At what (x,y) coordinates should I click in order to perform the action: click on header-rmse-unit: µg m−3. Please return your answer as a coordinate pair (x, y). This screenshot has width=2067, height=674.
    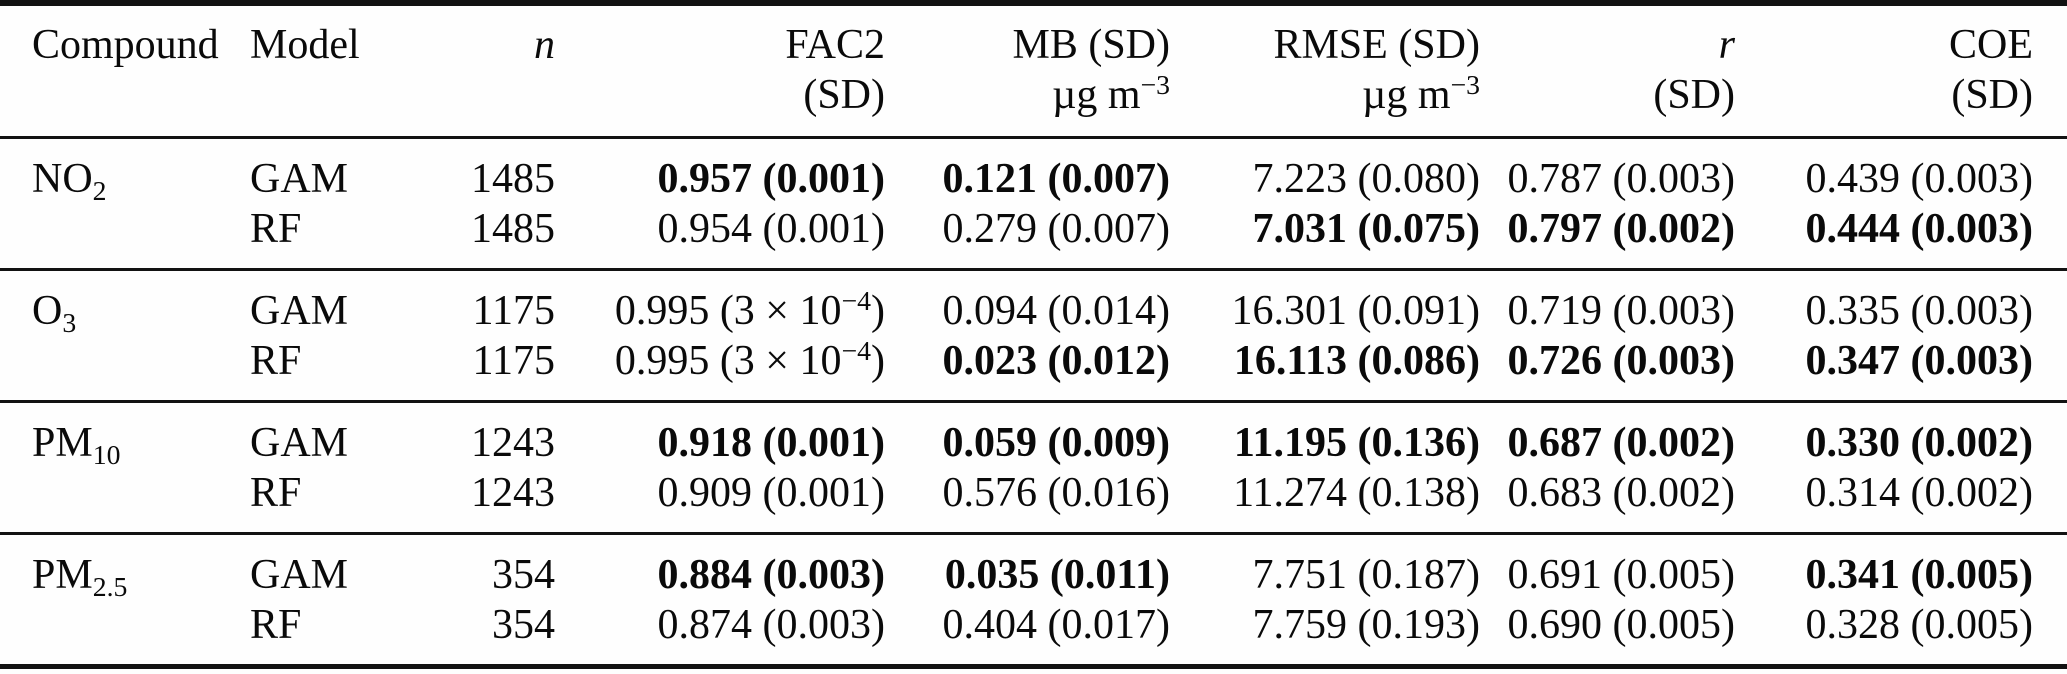
    Looking at the image, I should click on (1325, 95).